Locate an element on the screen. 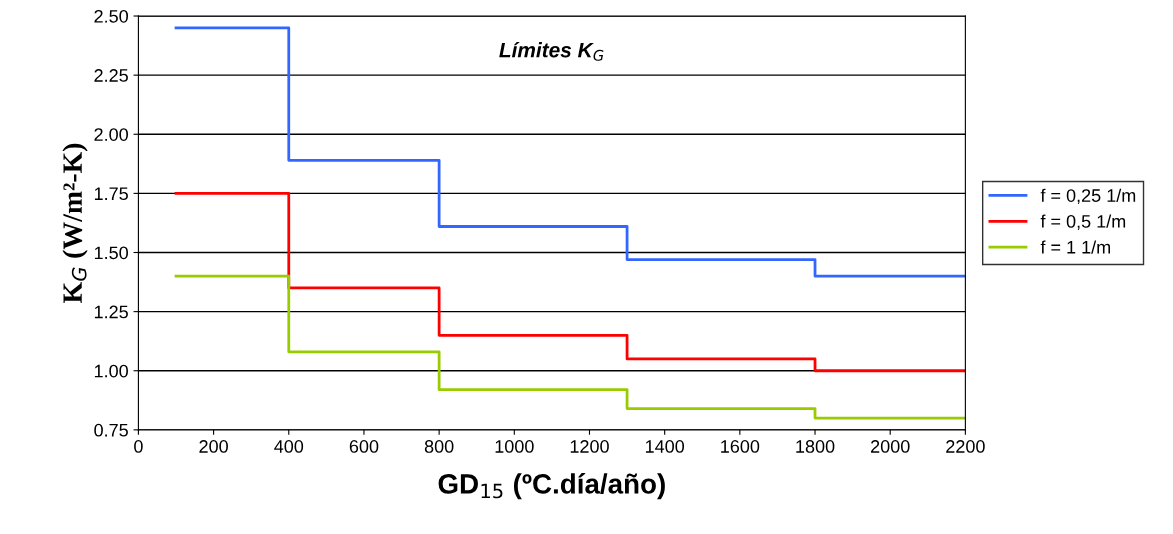 Image resolution: width=1173 pixels, height=534 pixels. legend-label: f = 0,25 1/m is located at coordinates (1088, 196).